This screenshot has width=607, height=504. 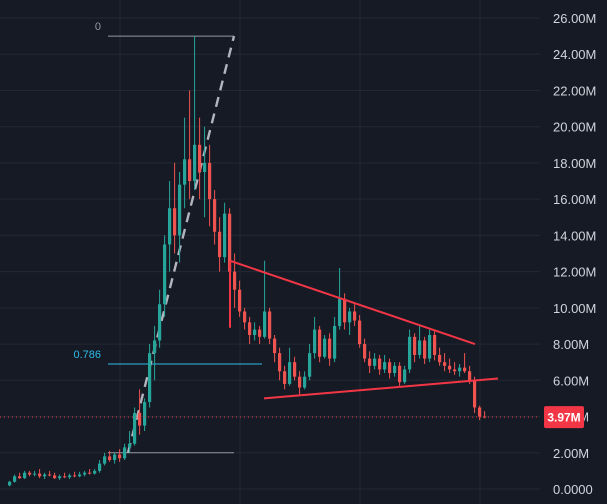 I want to click on trendline-lower, so click(x=381, y=388).